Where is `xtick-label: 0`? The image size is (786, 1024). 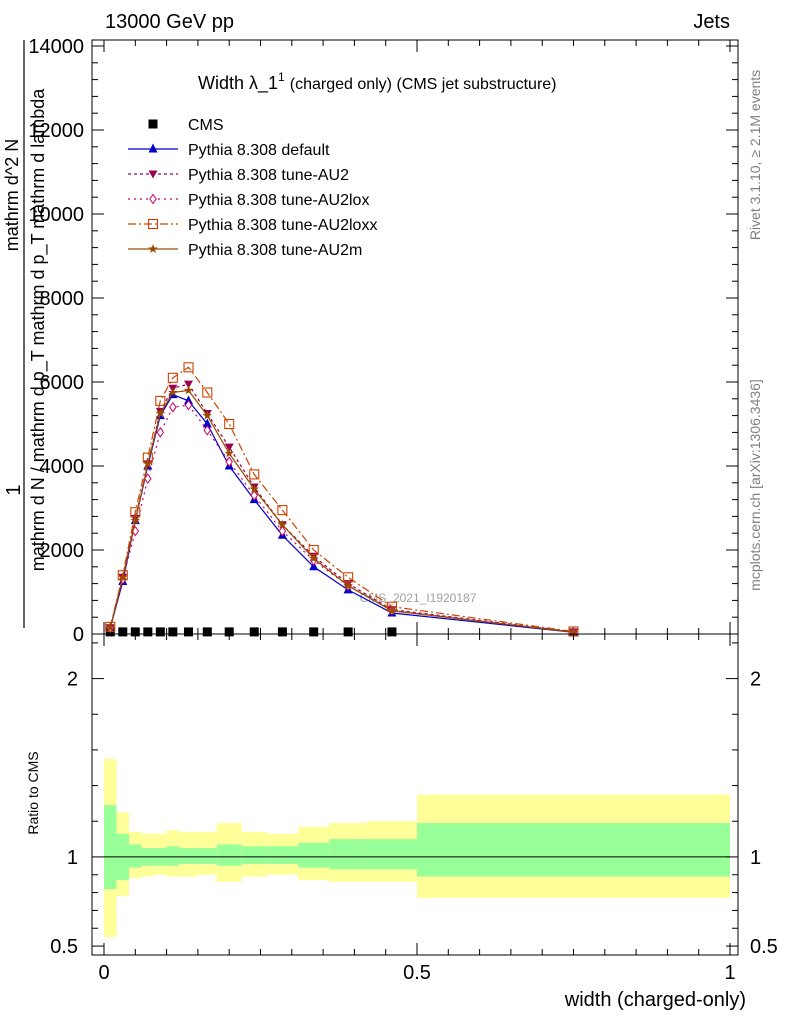
xtick-label: 0 is located at coordinates (103, 973).